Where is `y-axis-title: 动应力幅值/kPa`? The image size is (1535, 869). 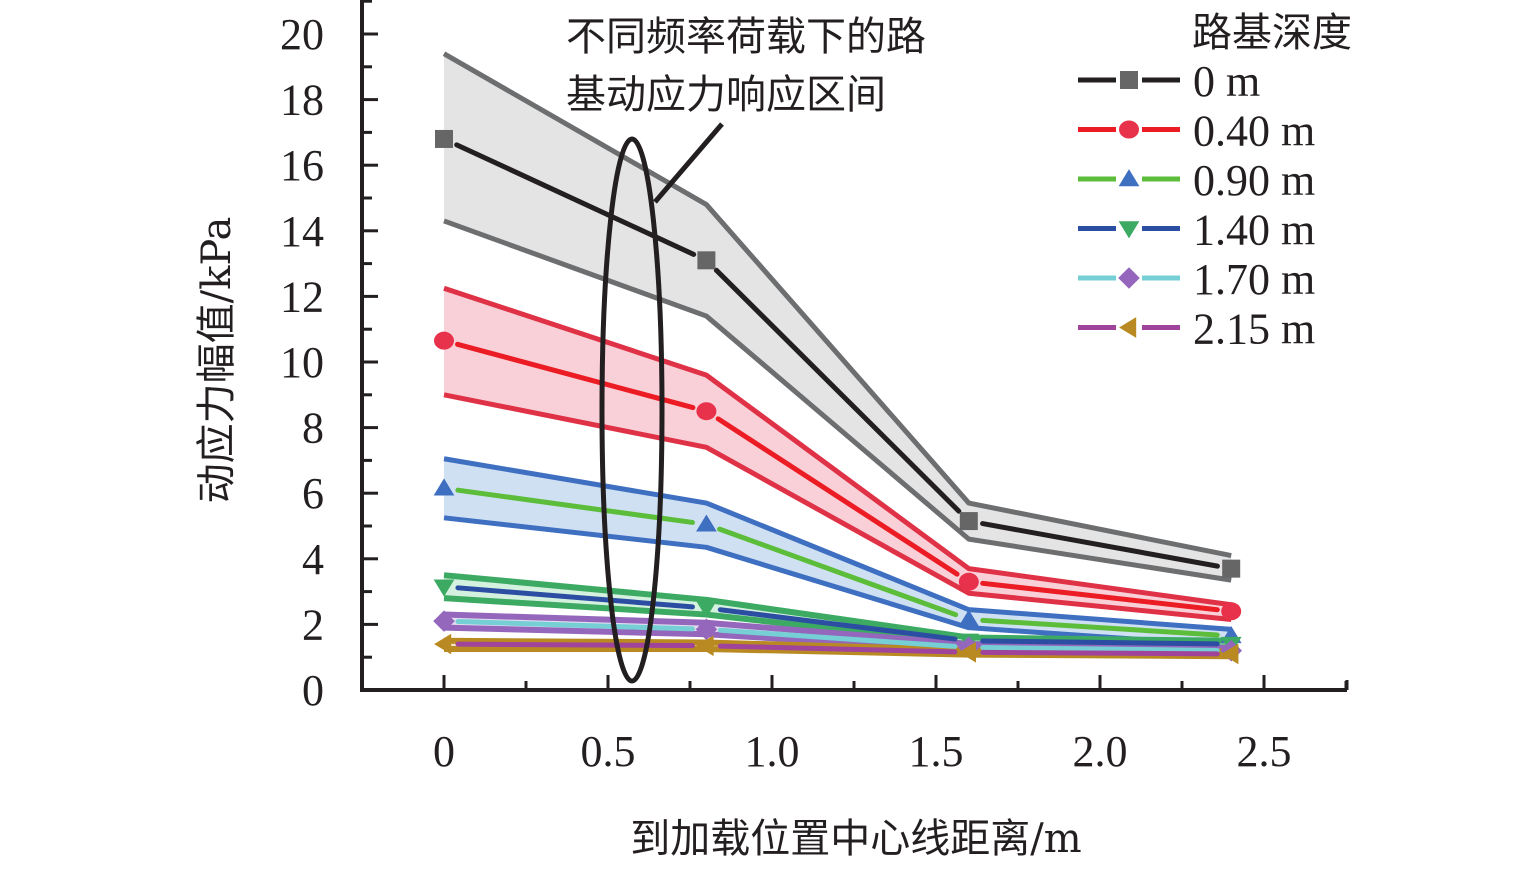
y-axis-title: 动应力幅值/kPa is located at coordinates (217, 360).